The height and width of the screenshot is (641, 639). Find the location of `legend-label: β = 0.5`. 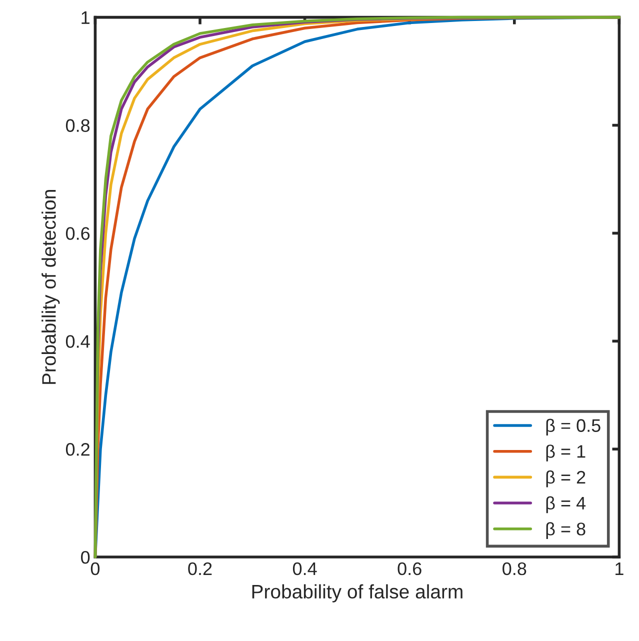

legend-label: β = 0.5 is located at coordinates (573, 427).